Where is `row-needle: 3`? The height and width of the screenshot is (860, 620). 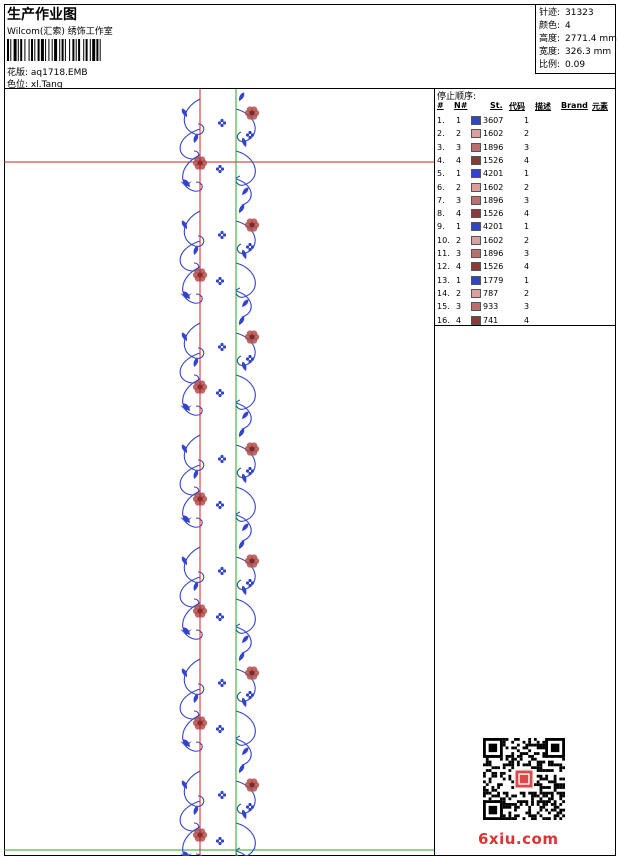 row-needle: 3 is located at coordinates (459, 253).